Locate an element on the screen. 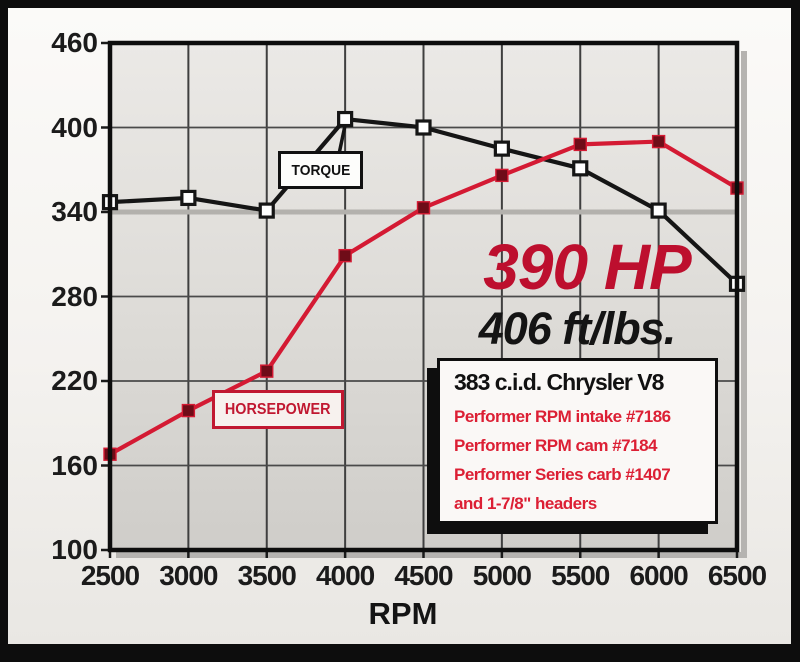 The image size is (800, 662). x-tick-label: 5500 is located at coordinates (580, 575).